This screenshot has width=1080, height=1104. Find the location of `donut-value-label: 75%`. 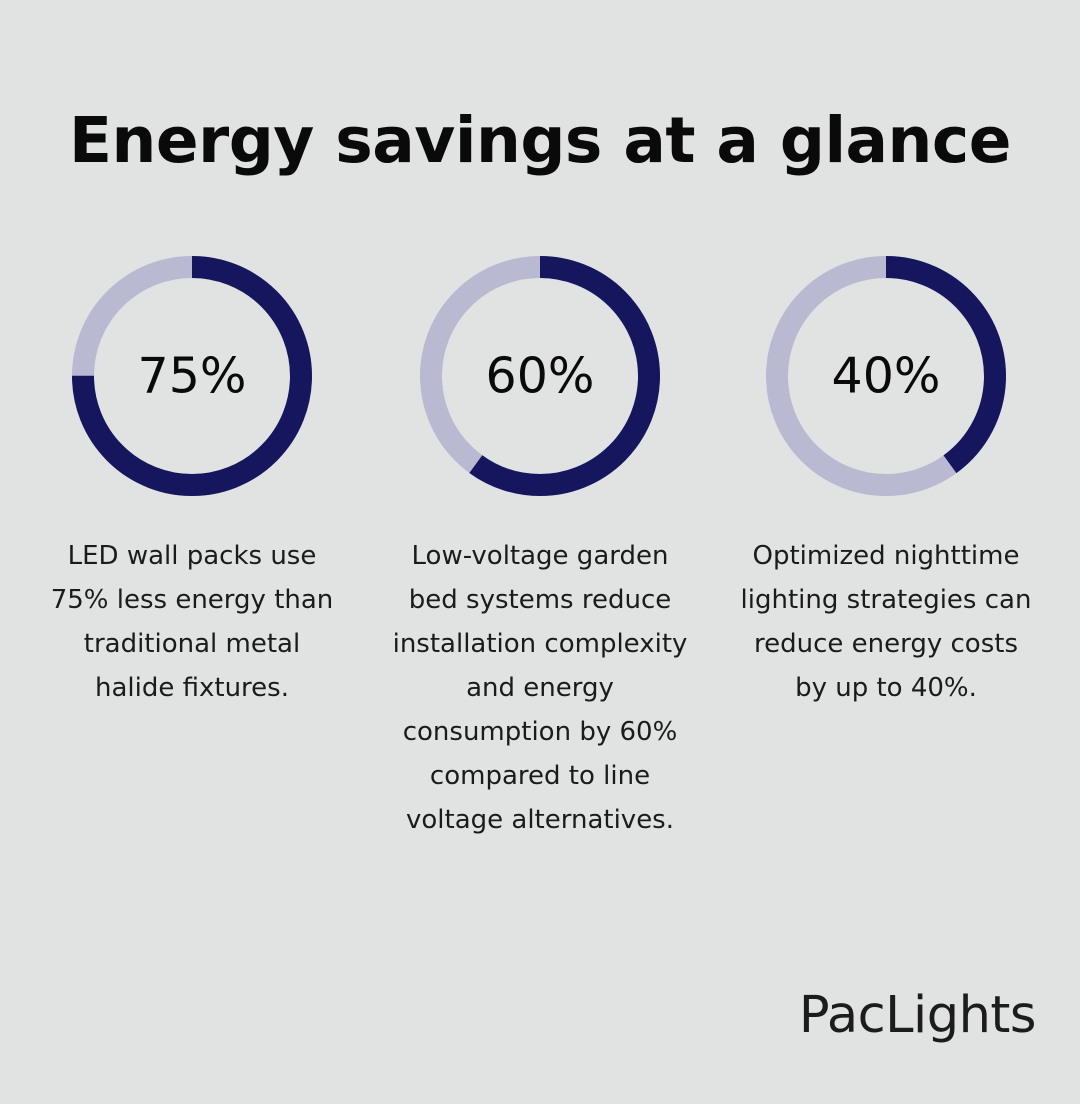

donut-value-label: 75% is located at coordinates (192, 376).